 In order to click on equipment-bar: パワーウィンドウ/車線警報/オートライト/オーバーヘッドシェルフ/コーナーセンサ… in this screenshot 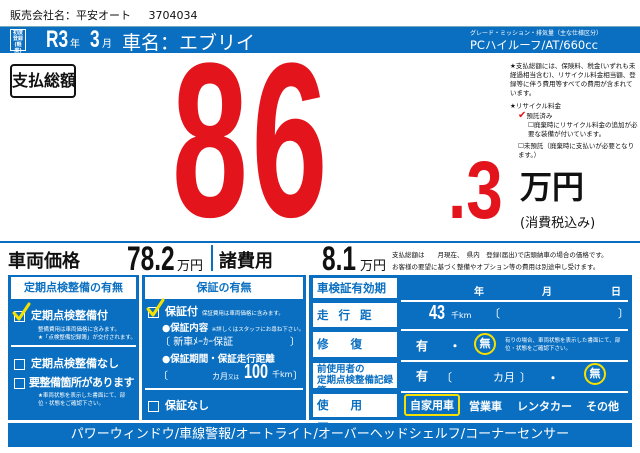, I will do `click(320, 435)`.